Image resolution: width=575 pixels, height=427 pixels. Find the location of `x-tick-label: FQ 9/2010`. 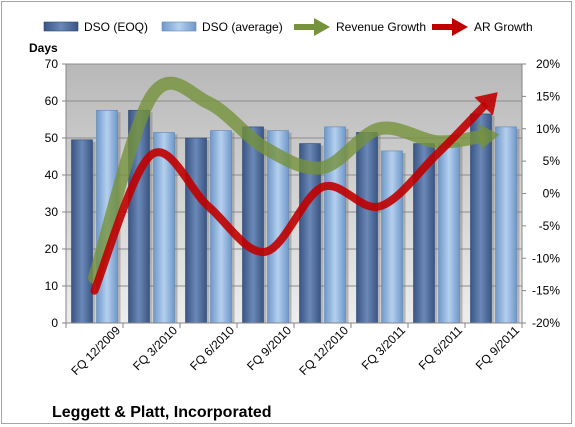

x-tick-label: FQ 9/2010 is located at coordinates (269, 348).